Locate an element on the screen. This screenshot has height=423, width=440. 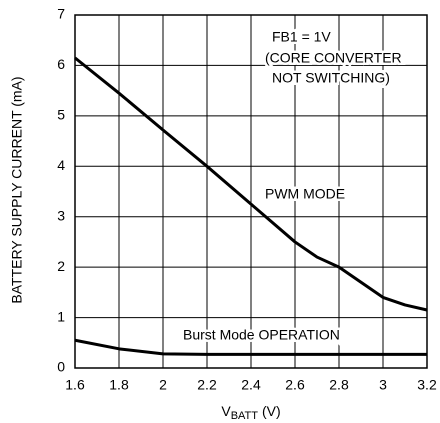
x-tick-label: 2.2 is located at coordinates (207, 385).